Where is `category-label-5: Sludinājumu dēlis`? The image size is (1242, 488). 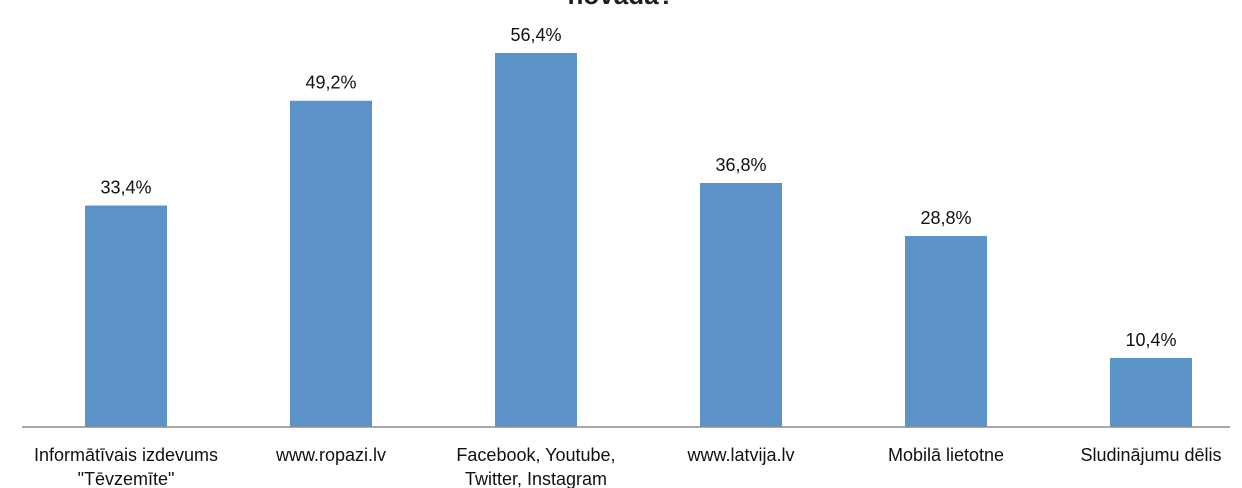 category-label-5: Sludinājumu dēlis is located at coordinates (1150, 455).